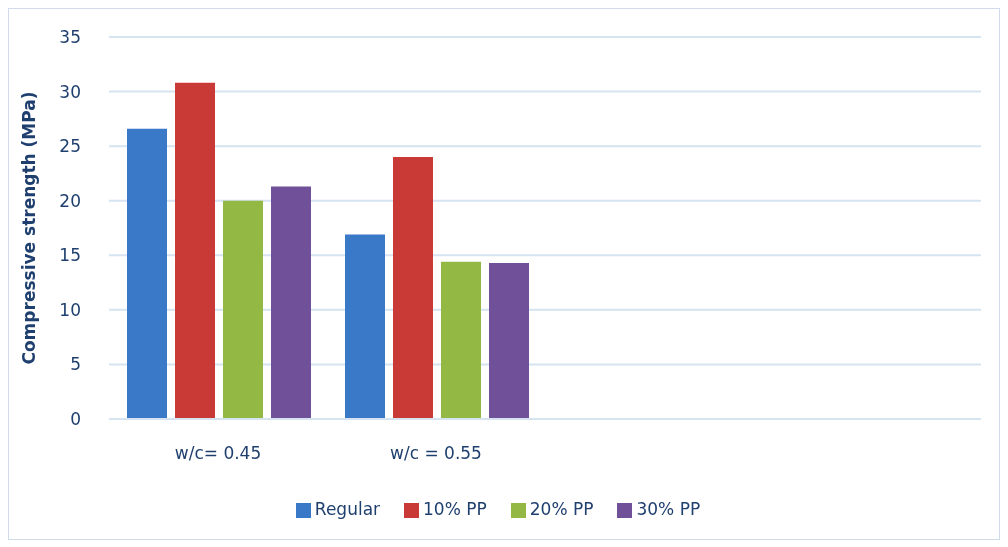  I want to click on legend-label: 20% PP, so click(561, 509).